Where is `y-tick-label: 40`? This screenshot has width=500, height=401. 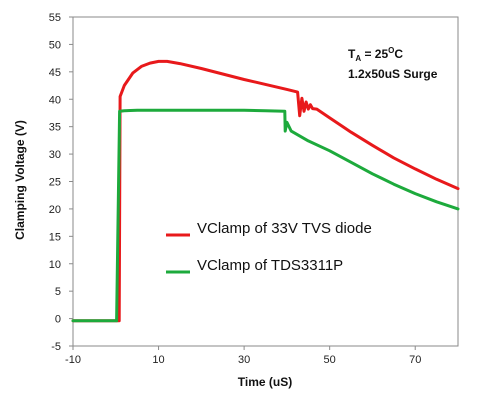
y-tick-label: 40 is located at coordinates (55, 100).